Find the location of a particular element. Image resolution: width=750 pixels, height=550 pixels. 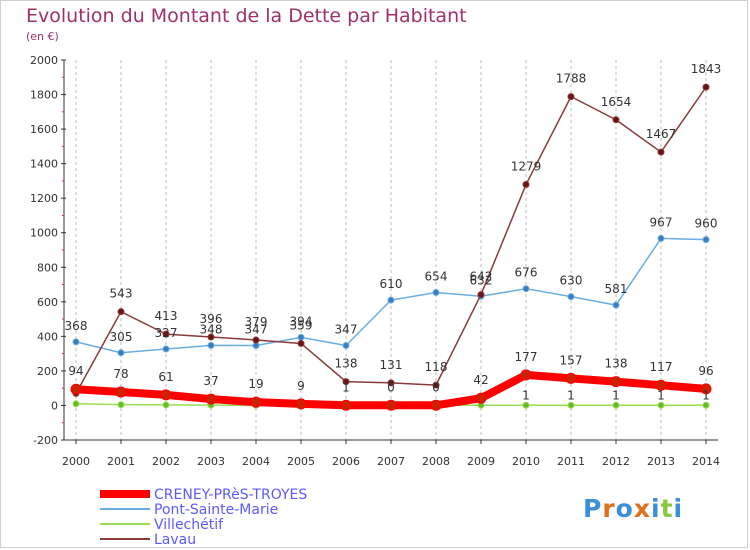

x-tick-label: 2002 is located at coordinates (166, 461).